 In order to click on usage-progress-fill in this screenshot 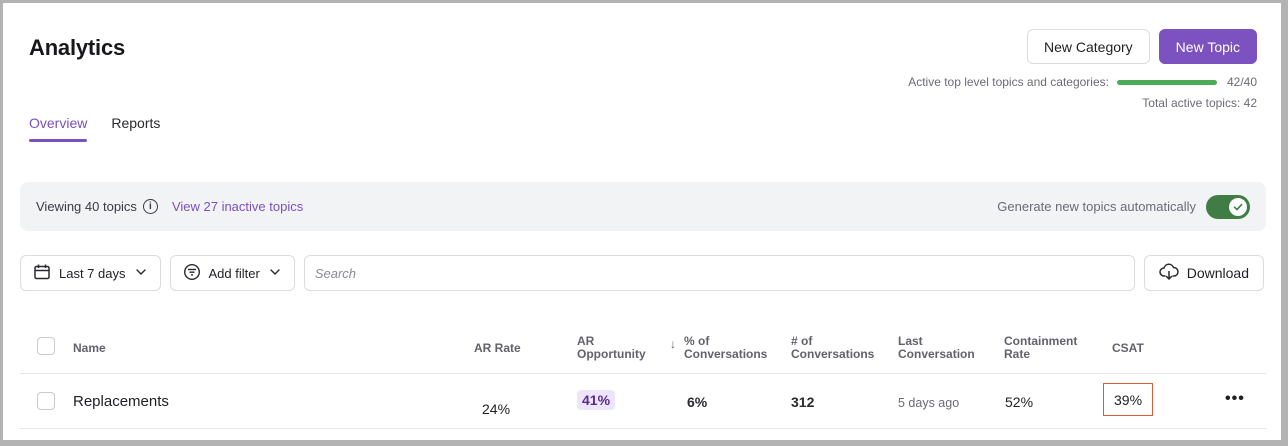, I will do `click(1166, 82)`.